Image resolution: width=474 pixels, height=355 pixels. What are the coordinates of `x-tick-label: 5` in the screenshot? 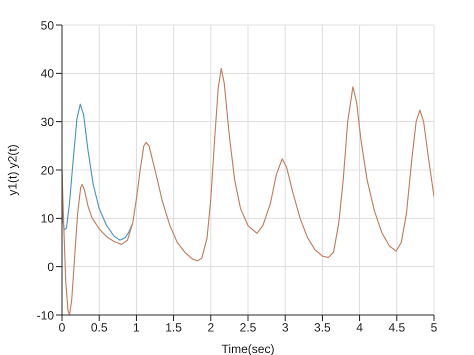 It's located at (434, 327).